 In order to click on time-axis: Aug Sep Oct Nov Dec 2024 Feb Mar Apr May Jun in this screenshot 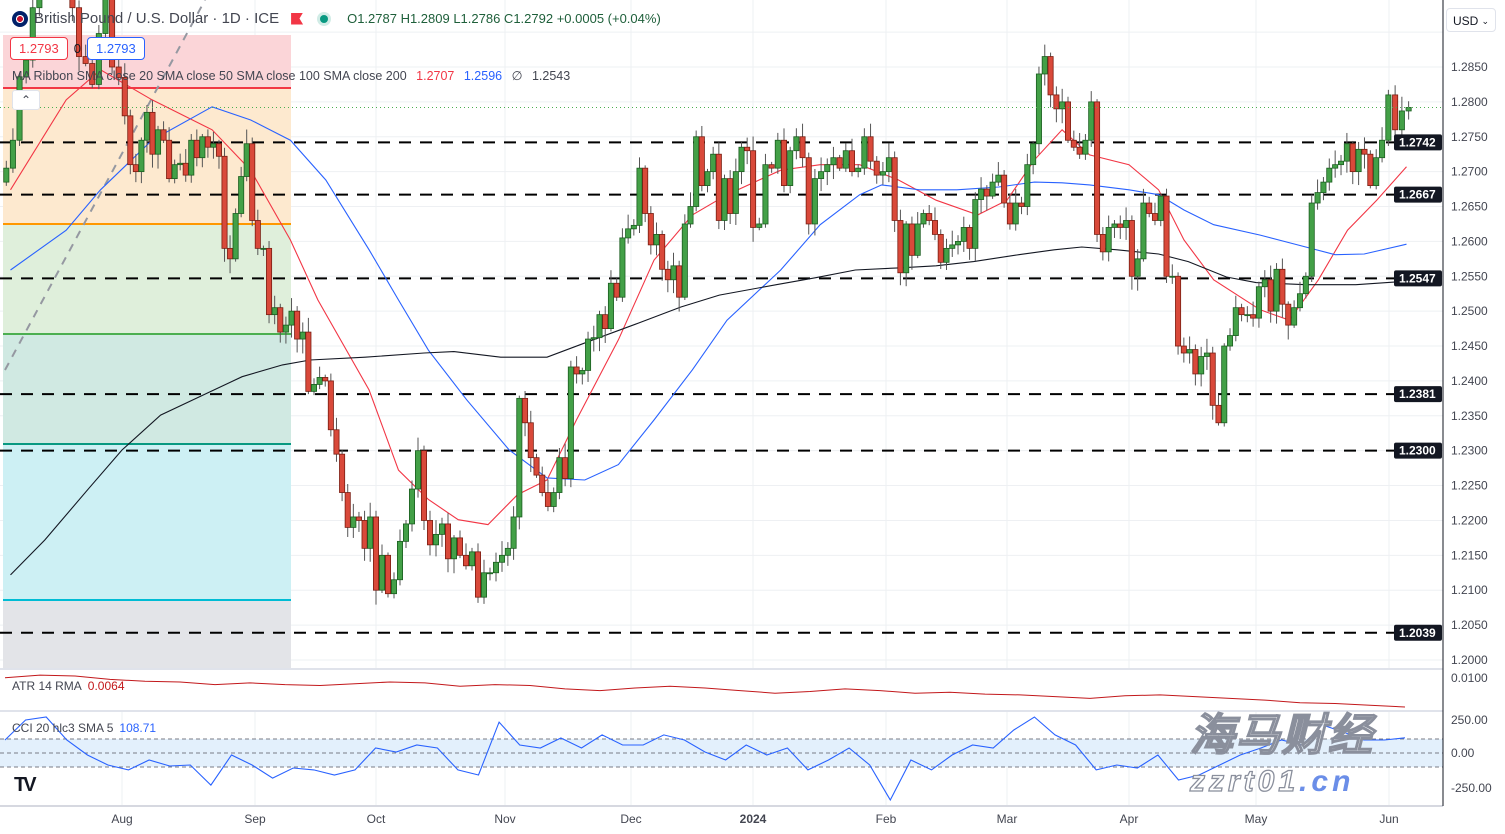, I will do `click(754, 819)`.